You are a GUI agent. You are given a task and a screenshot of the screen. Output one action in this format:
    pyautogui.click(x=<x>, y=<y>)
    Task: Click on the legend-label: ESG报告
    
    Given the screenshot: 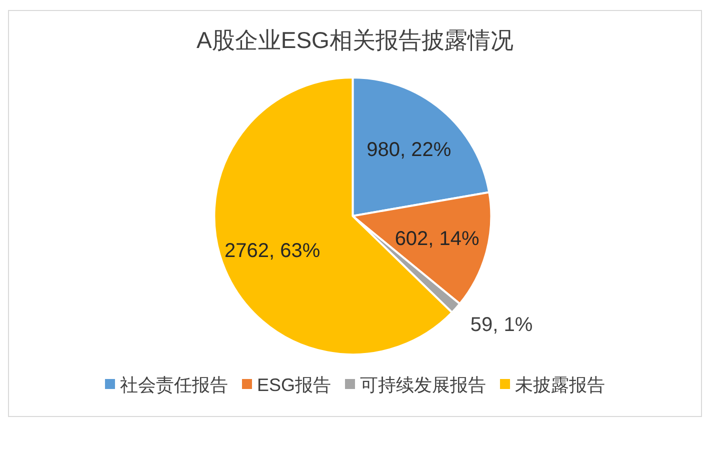 What is the action you would take?
    pyautogui.click(x=294, y=385)
    